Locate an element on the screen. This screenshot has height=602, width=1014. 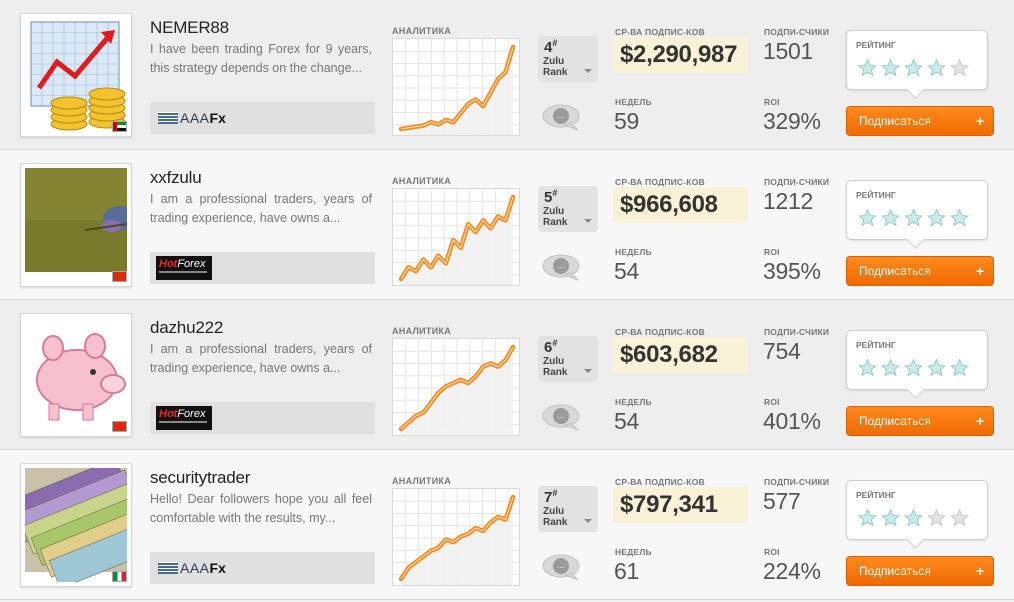
zulu-rank-selector: 5# Zulu Rank is located at coordinates (568, 209).